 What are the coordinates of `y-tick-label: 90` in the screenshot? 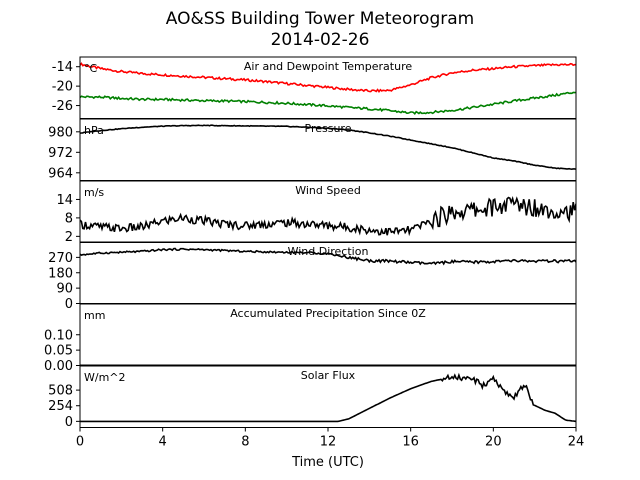 It's located at (64, 289).